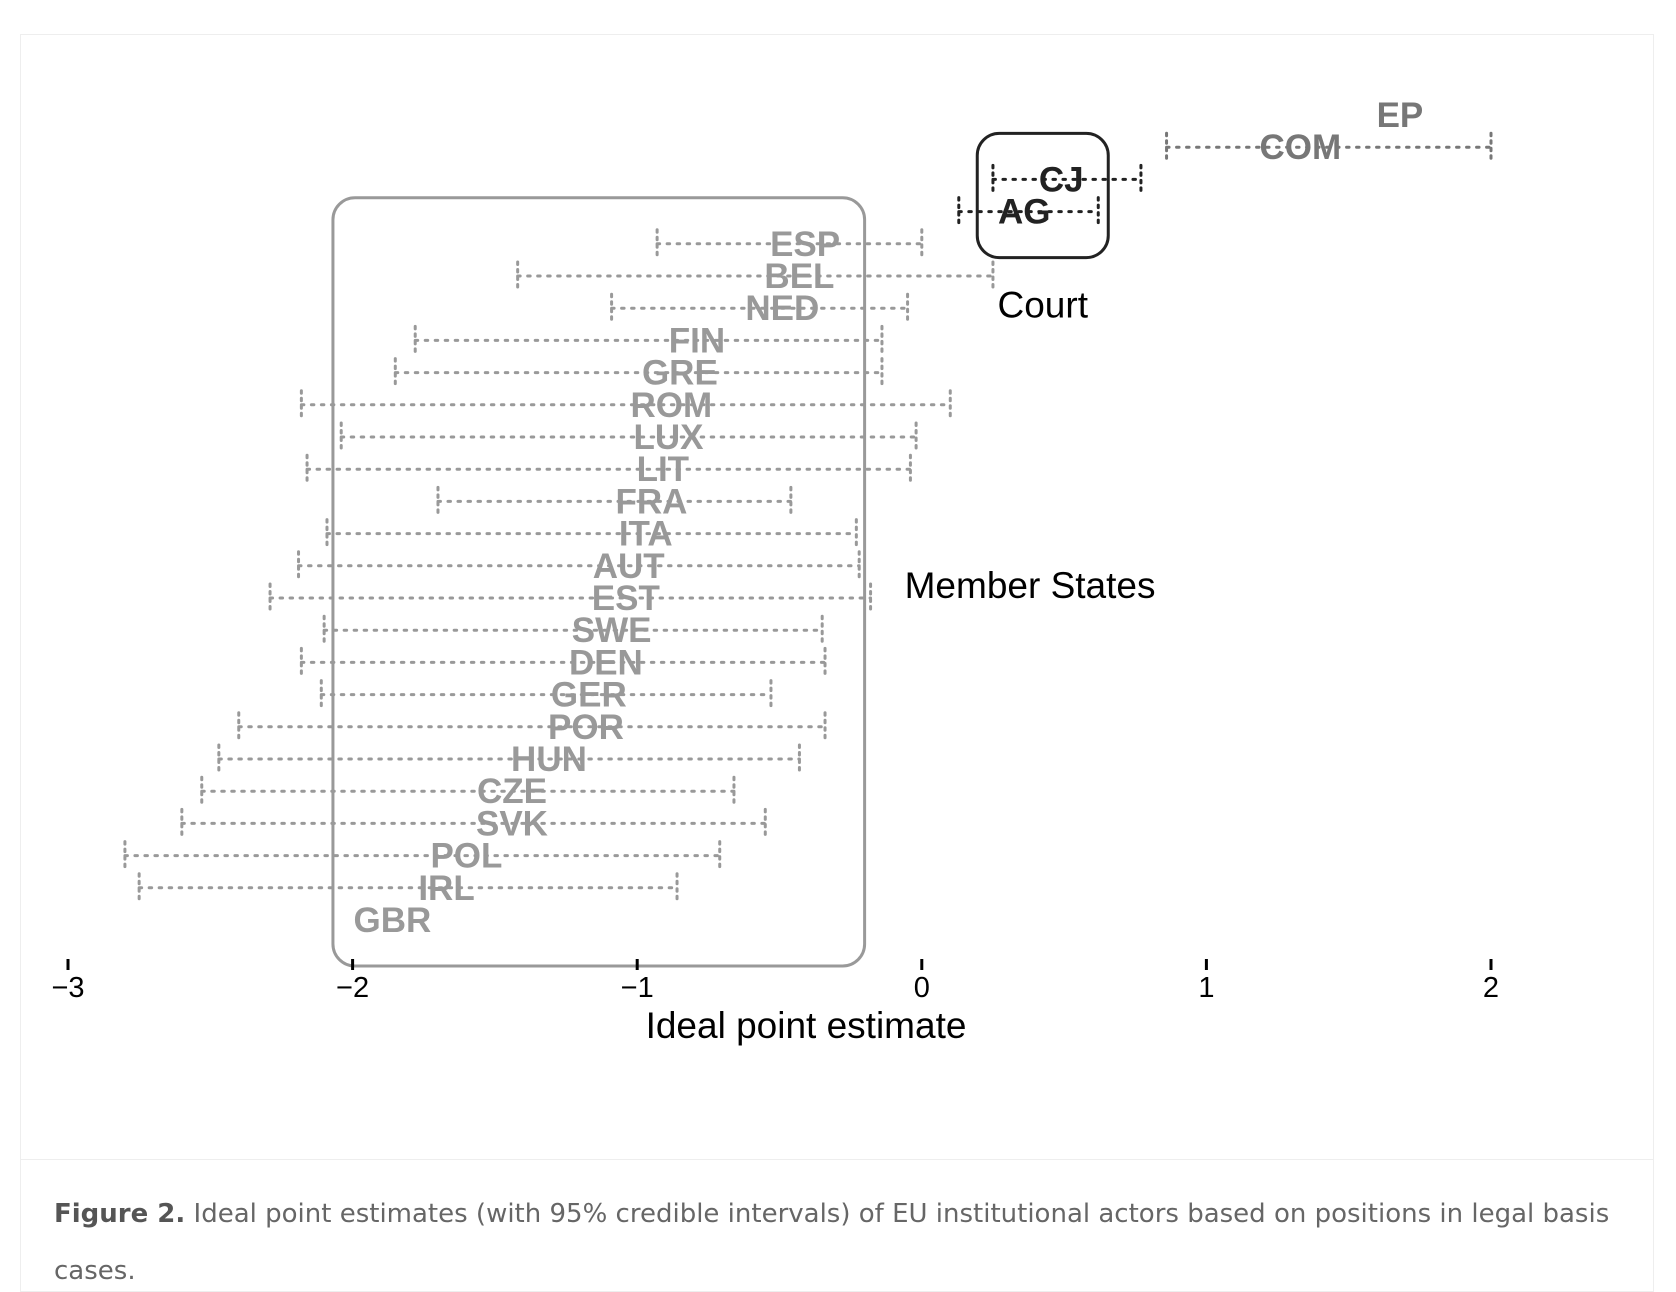 The width and height of the screenshot is (1676, 1292). What do you see at coordinates (651, 501) in the screenshot?
I see `actor-label-fra: FRA` at bounding box center [651, 501].